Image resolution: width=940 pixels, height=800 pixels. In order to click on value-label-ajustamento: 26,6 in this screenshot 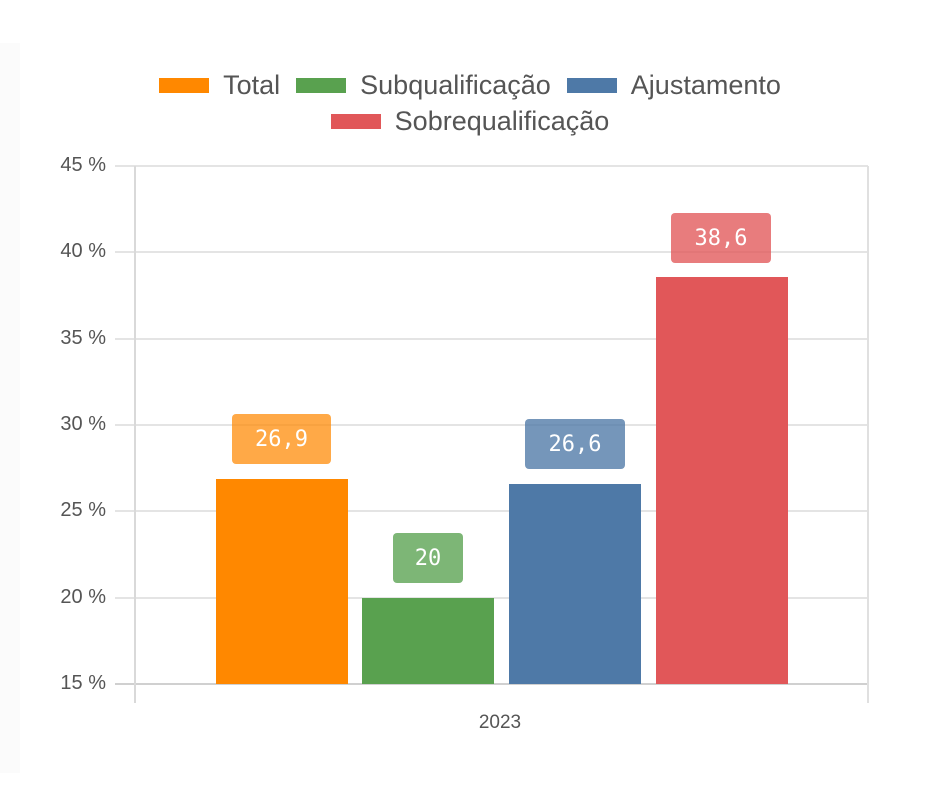, I will do `click(575, 444)`.